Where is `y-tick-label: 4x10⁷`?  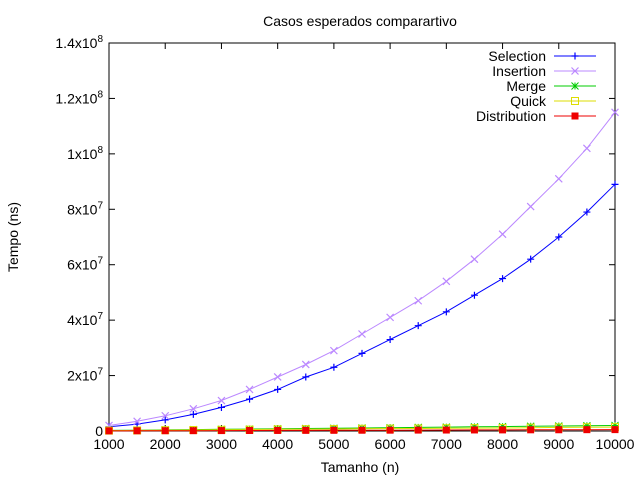 y-tick-label: 4x10⁷ is located at coordinates (85, 319).